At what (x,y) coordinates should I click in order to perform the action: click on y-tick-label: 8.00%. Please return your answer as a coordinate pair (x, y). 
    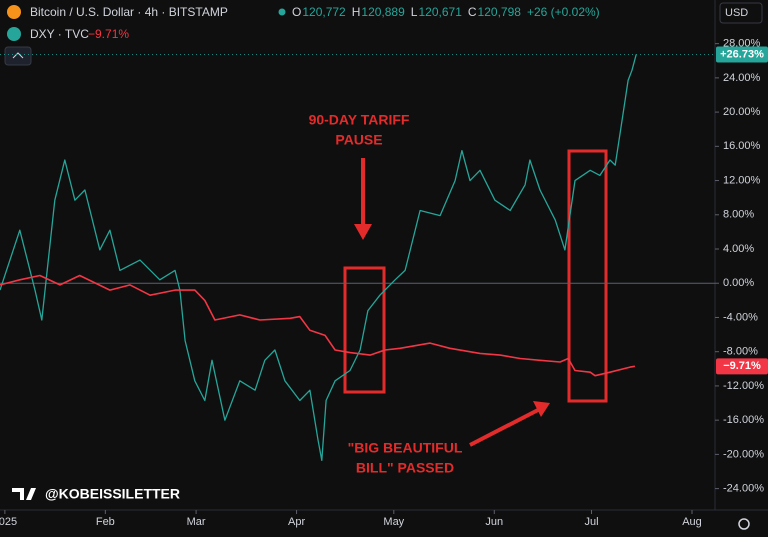
    Looking at the image, I should click on (738, 215).